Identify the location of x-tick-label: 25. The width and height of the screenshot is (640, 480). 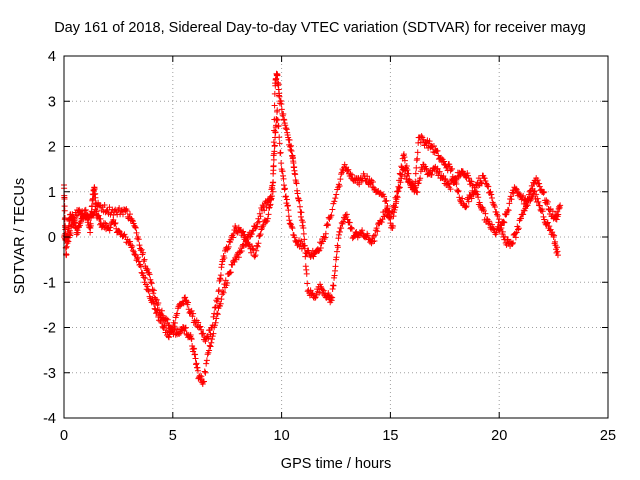
(608, 436).